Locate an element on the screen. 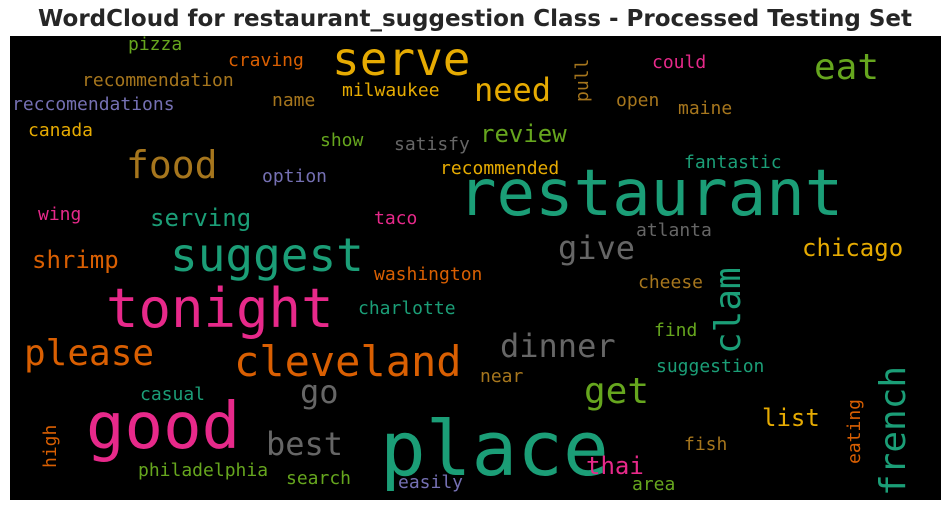 This screenshot has width=950, height=511. word-high: high is located at coordinates (50, 446).